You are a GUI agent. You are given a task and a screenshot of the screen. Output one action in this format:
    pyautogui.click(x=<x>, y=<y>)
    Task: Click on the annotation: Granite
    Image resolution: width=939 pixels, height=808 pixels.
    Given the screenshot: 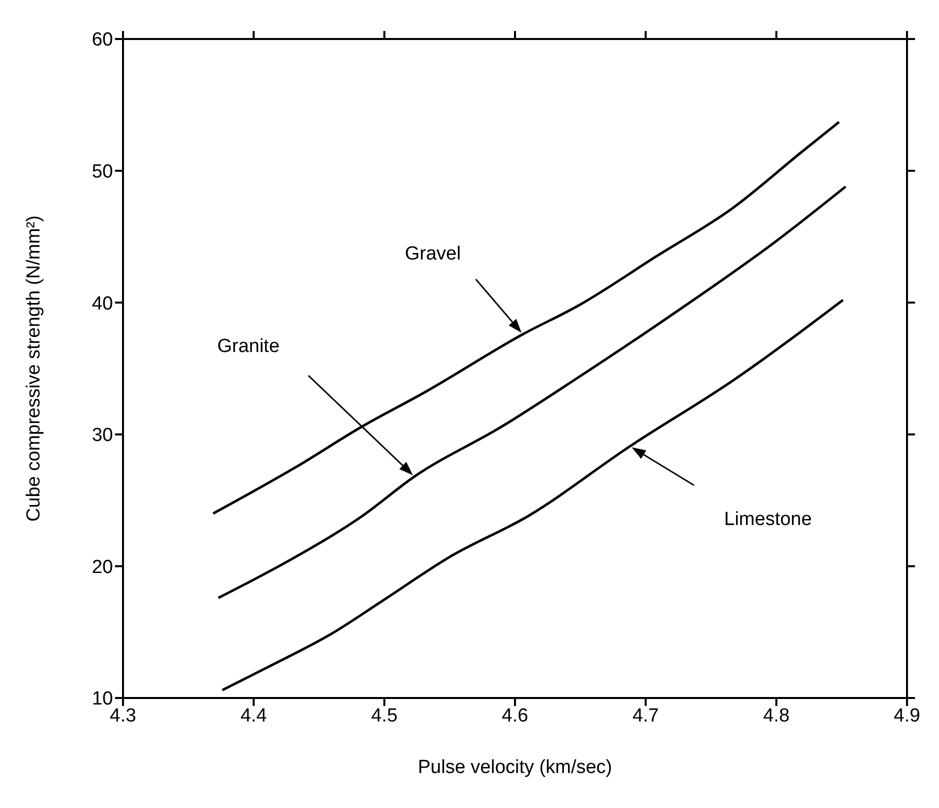 What is the action you would take?
    pyautogui.click(x=248, y=347)
    